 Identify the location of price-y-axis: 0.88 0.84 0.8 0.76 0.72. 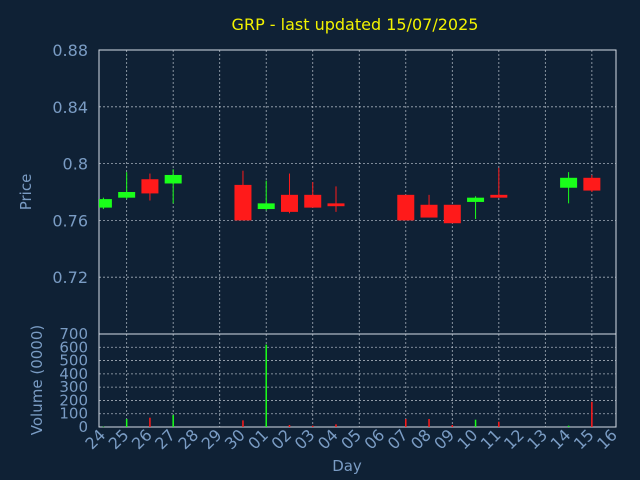
(70, 164).